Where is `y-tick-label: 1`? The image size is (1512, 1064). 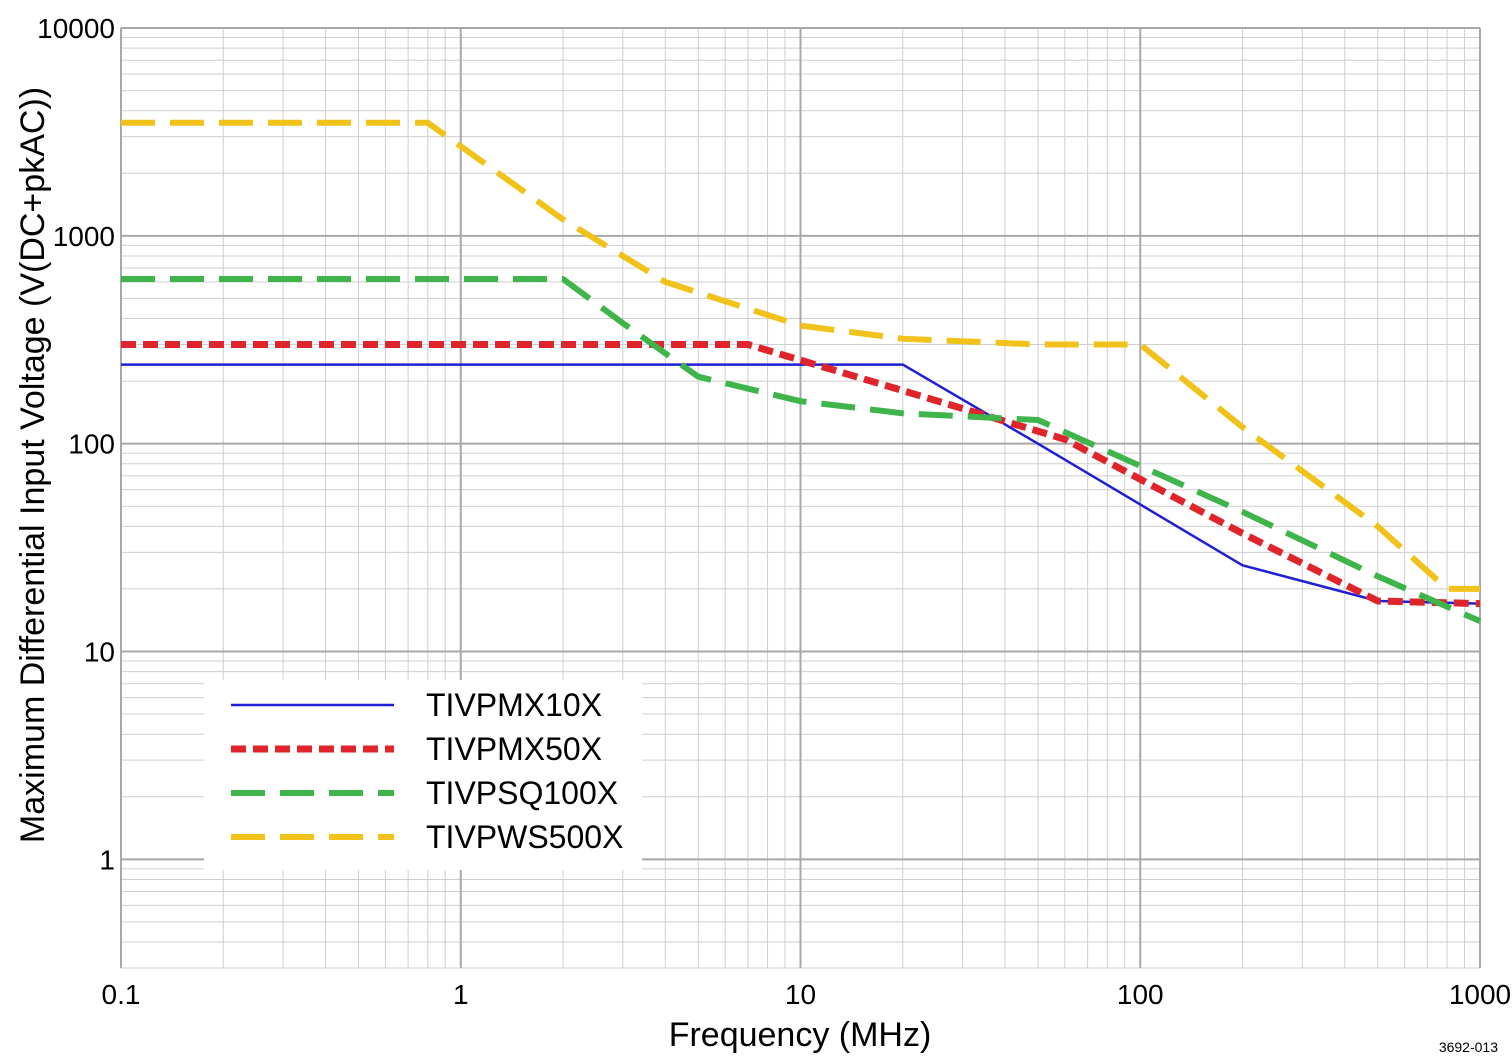 y-tick-label: 1 is located at coordinates (107, 859).